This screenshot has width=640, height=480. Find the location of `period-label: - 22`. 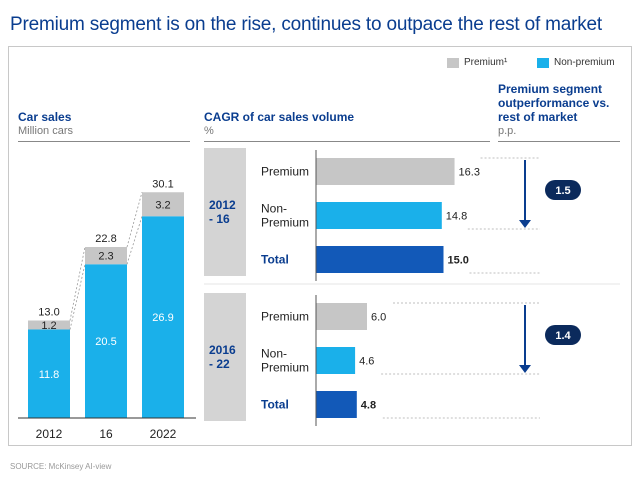

period-label: - 22 is located at coordinates (219, 364).